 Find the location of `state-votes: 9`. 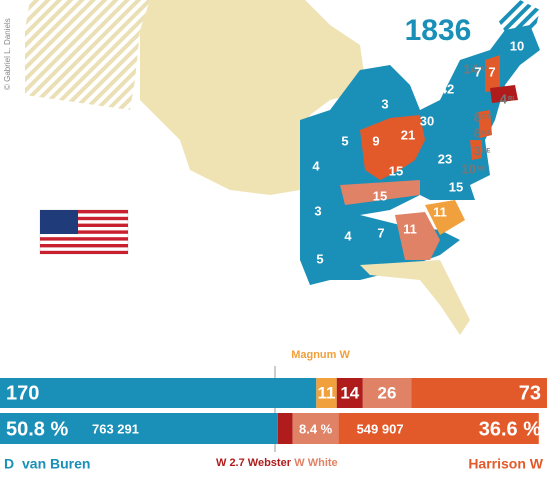

state-votes: 9 is located at coordinates (375, 140).